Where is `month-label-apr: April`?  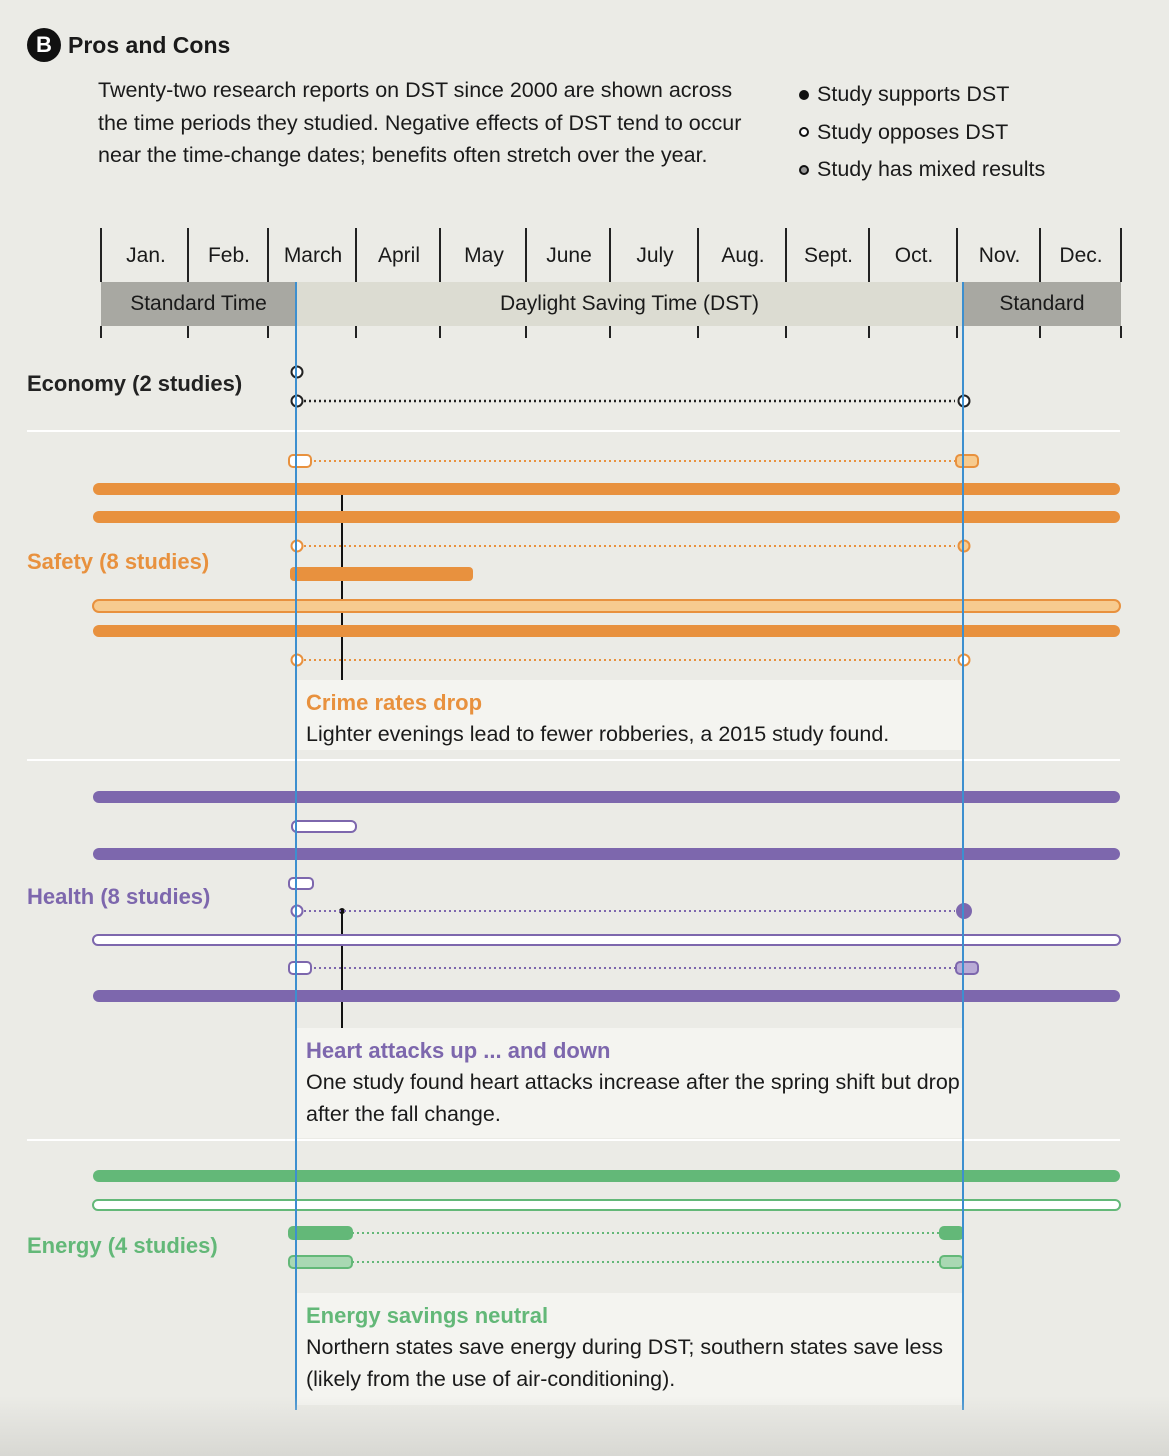
month-label-apr: April is located at coordinates (398, 255).